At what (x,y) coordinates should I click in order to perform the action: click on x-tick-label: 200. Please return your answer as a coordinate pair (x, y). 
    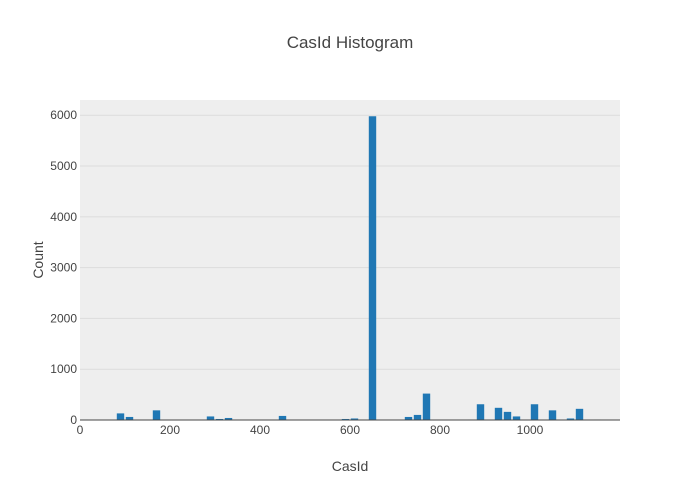
    Looking at the image, I should click on (170, 430).